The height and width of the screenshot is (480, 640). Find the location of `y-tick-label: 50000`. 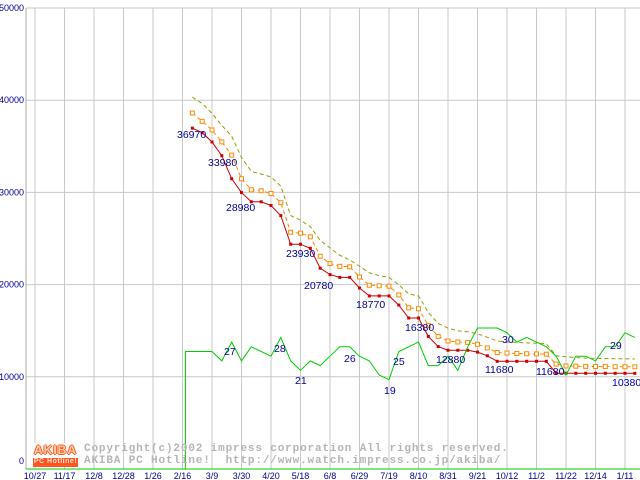

y-tick-label: 50000 is located at coordinates (12, 8).